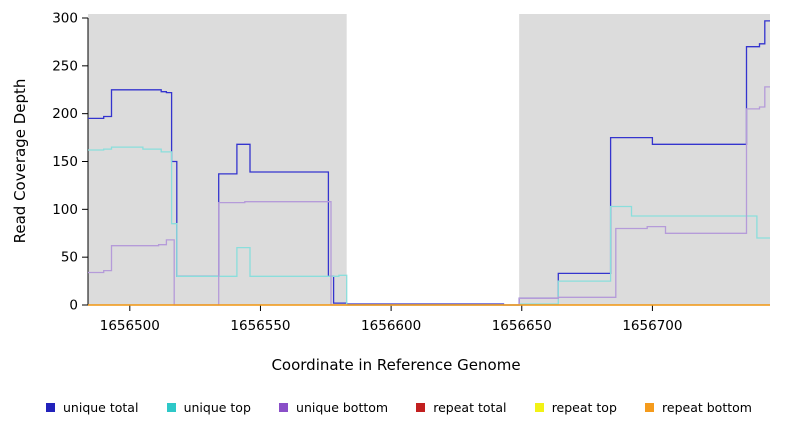 Image resolution: width=792 pixels, height=432 pixels. Describe the element at coordinates (584, 407) in the screenshot. I see `legend-label: repeat top` at that location.